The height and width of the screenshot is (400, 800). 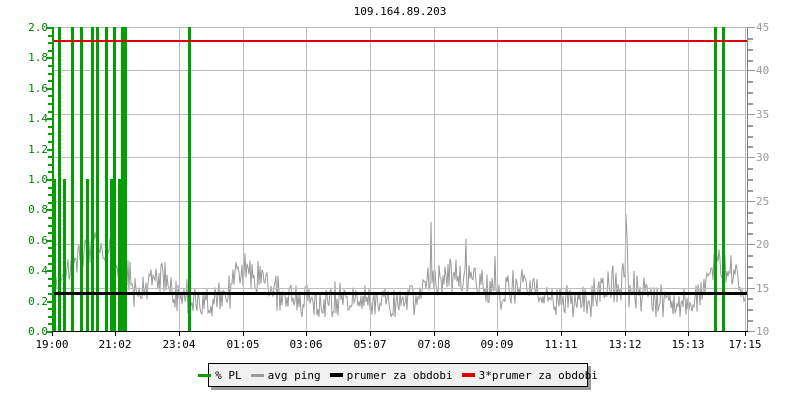 What do you see at coordinates (243, 344) in the screenshot?
I see `x-axis-tick-label: 01:05` at bounding box center [243, 344].